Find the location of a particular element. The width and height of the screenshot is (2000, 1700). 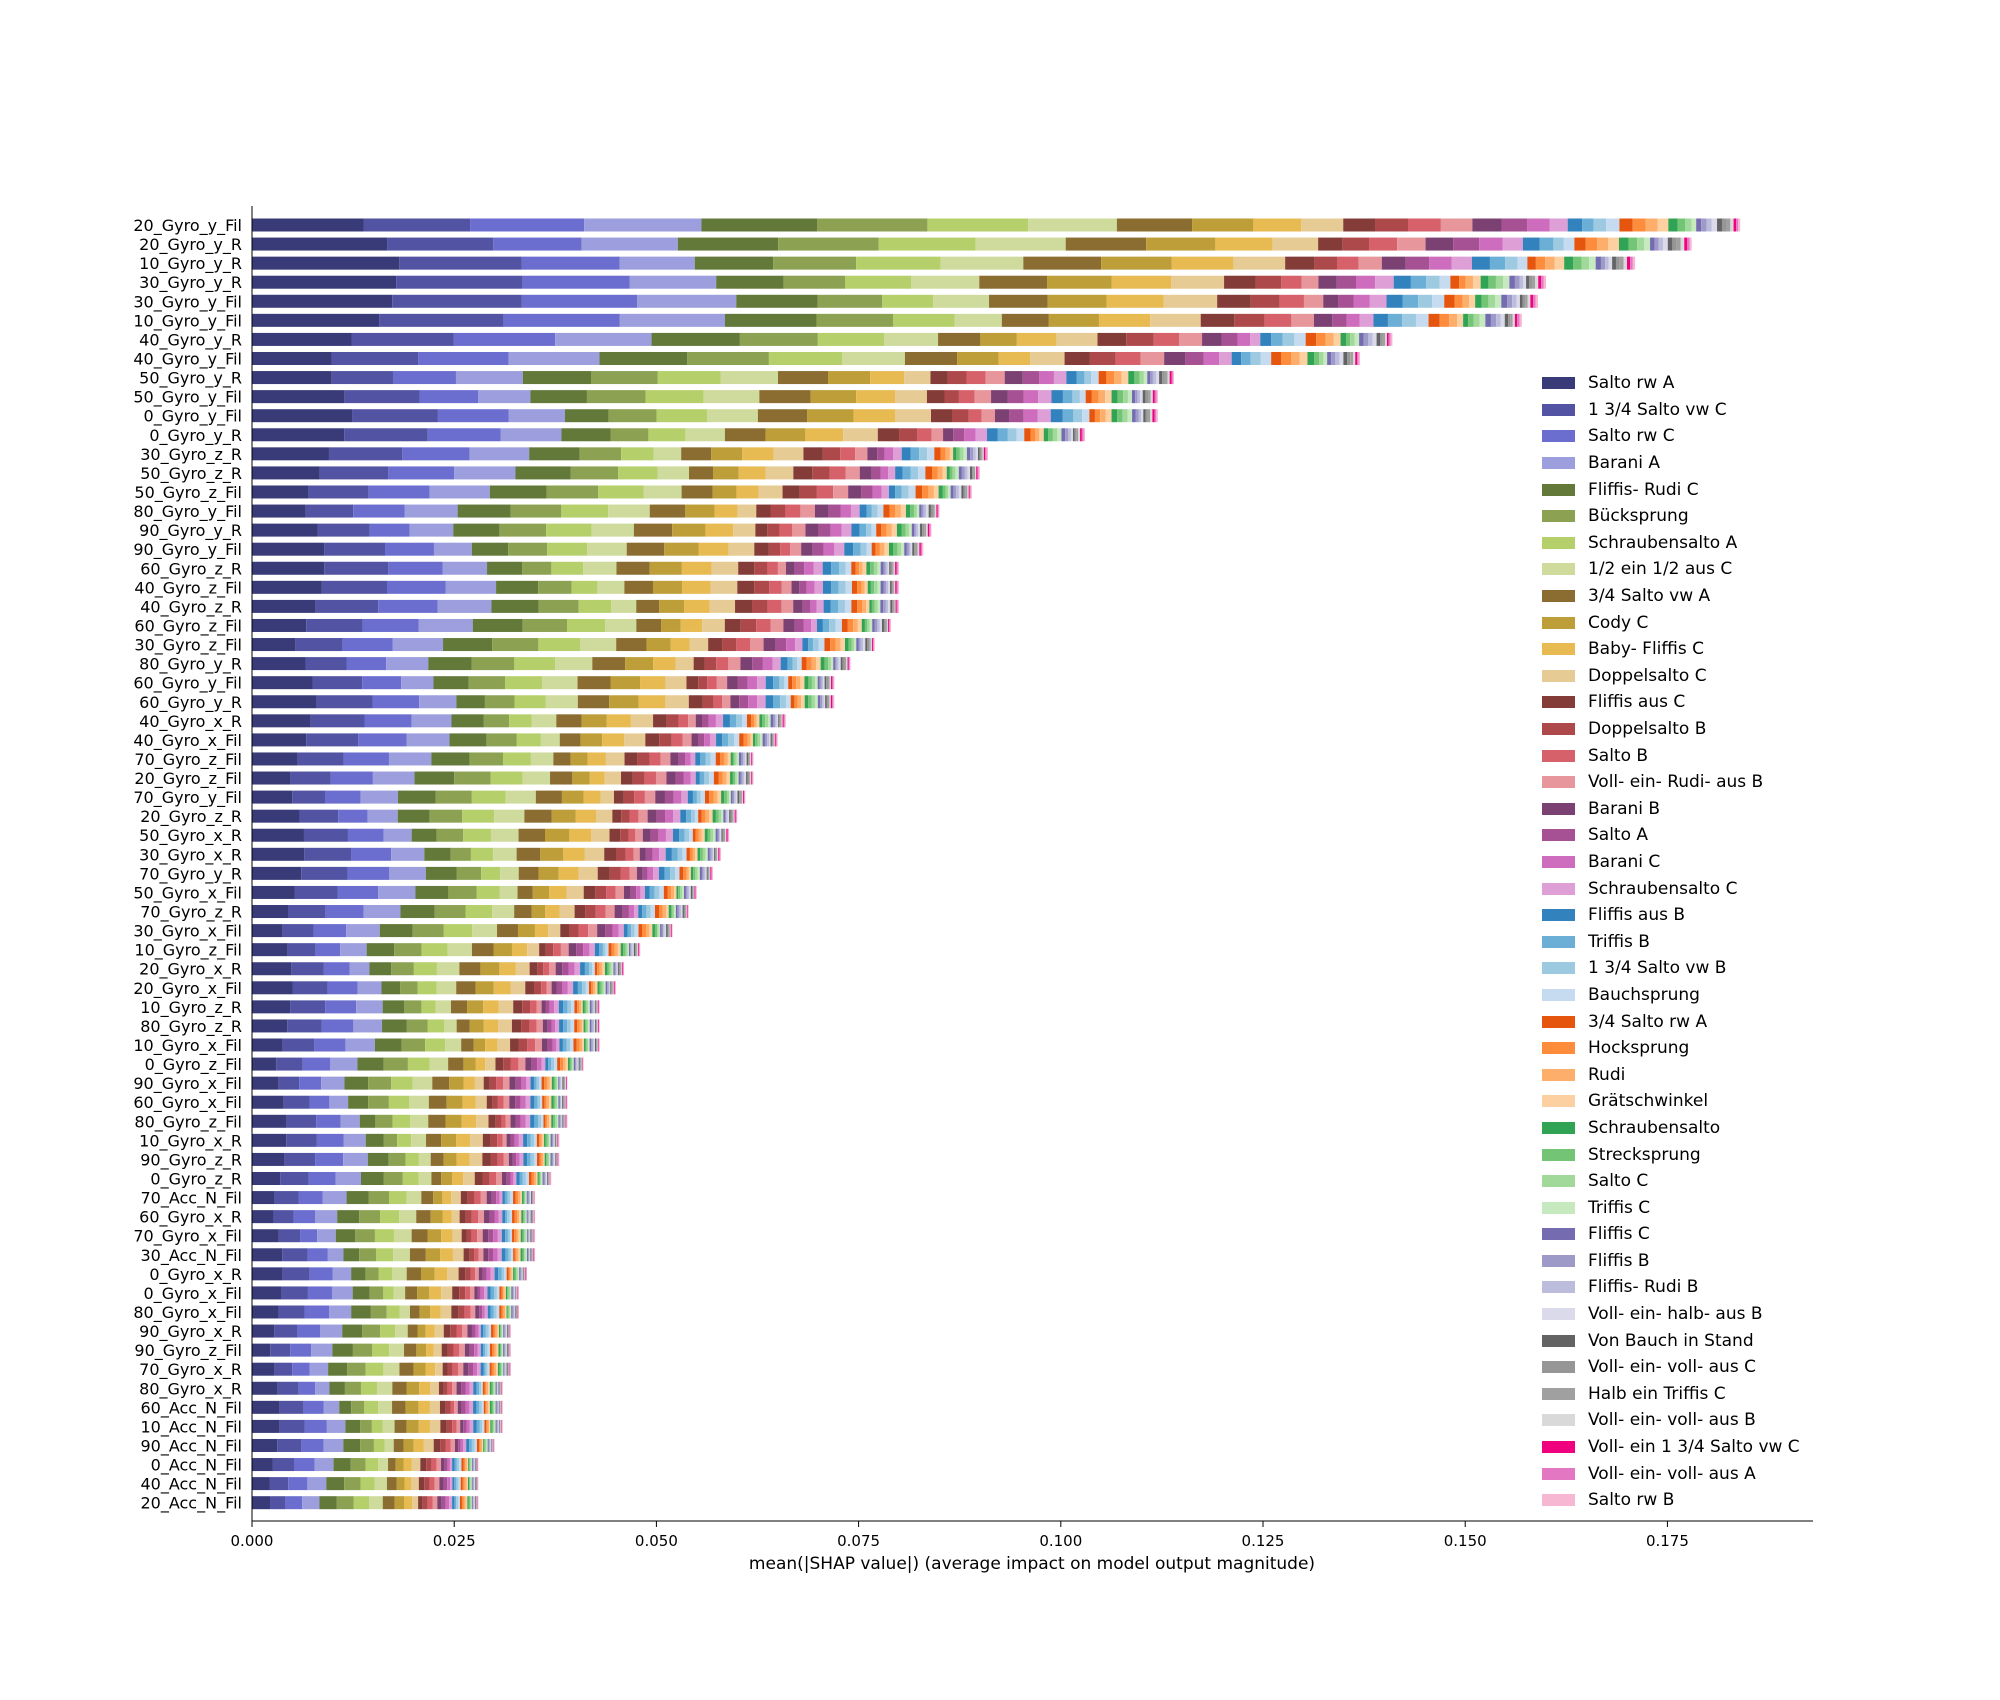

legend-item: Voll- ein- Rudi- aus B is located at coordinates (1762, 782).